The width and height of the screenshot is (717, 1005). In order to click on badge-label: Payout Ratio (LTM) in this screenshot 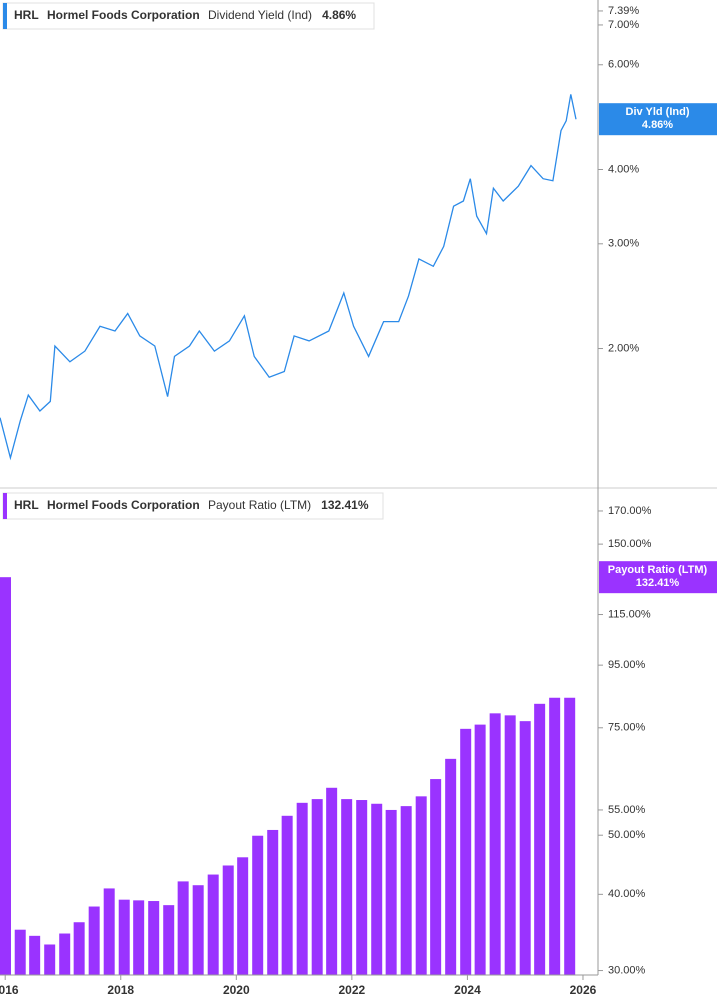, I will do `click(658, 570)`.